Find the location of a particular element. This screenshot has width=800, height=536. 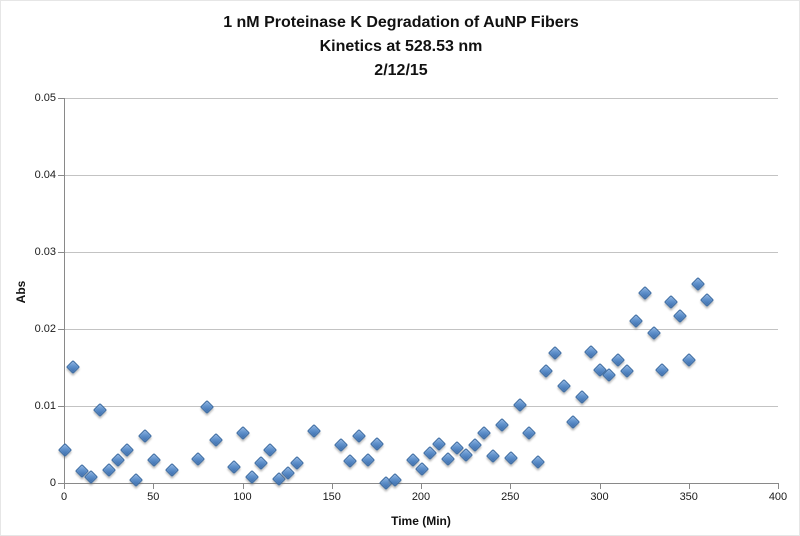

x-axis-line is located at coordinates (421, 483).